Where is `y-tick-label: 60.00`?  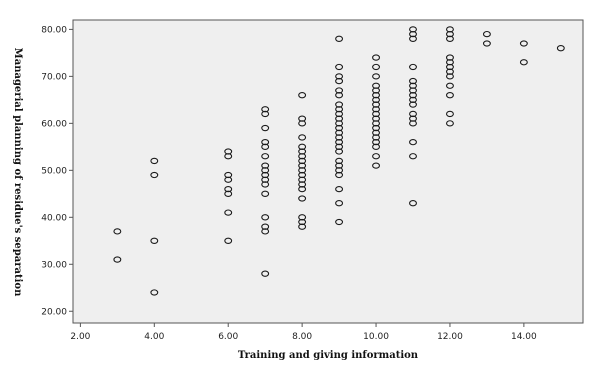 y-tick-label: 60.00 is located at coordinates (54, 124).